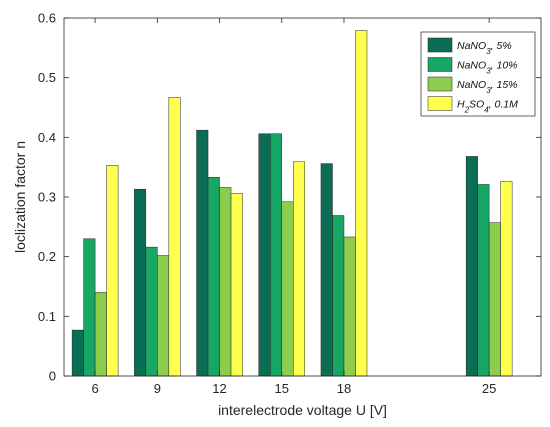 The width and height of the screenshot is (550, 427). I want to click on legend: NaNO3, 5% NaNO3, 10% NaNO3, 15% H2SO4, 0.1M, so click(478, 74).